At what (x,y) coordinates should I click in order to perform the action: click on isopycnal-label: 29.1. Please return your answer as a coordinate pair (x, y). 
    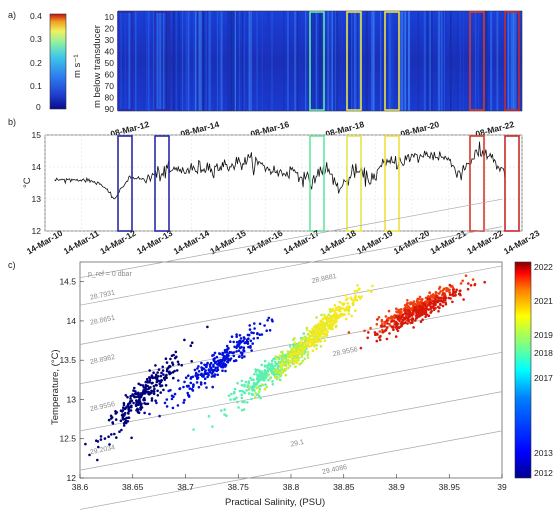
    Looking at the image, I should click on (297, 444).